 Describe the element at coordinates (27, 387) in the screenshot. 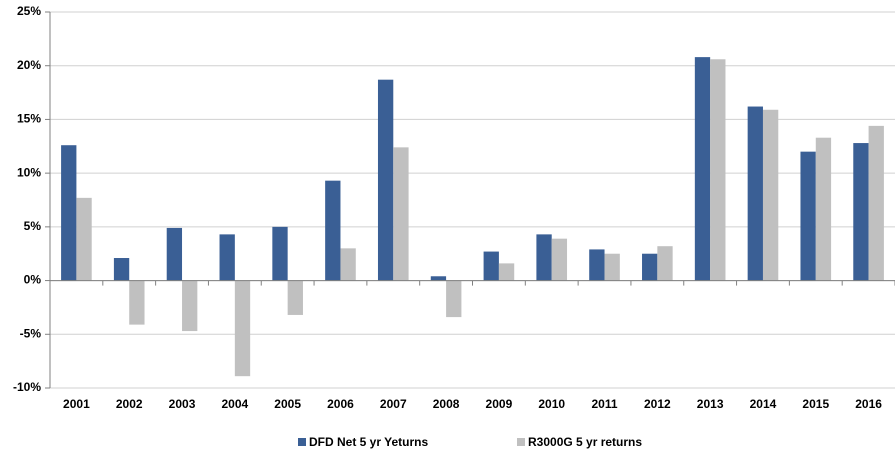

I see `y-tick-label: -10%` at that location.